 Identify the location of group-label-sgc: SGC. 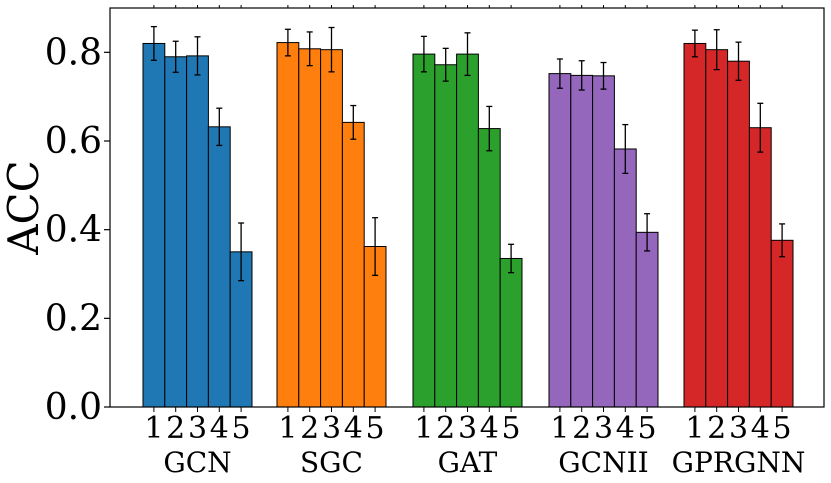
(331, 462).